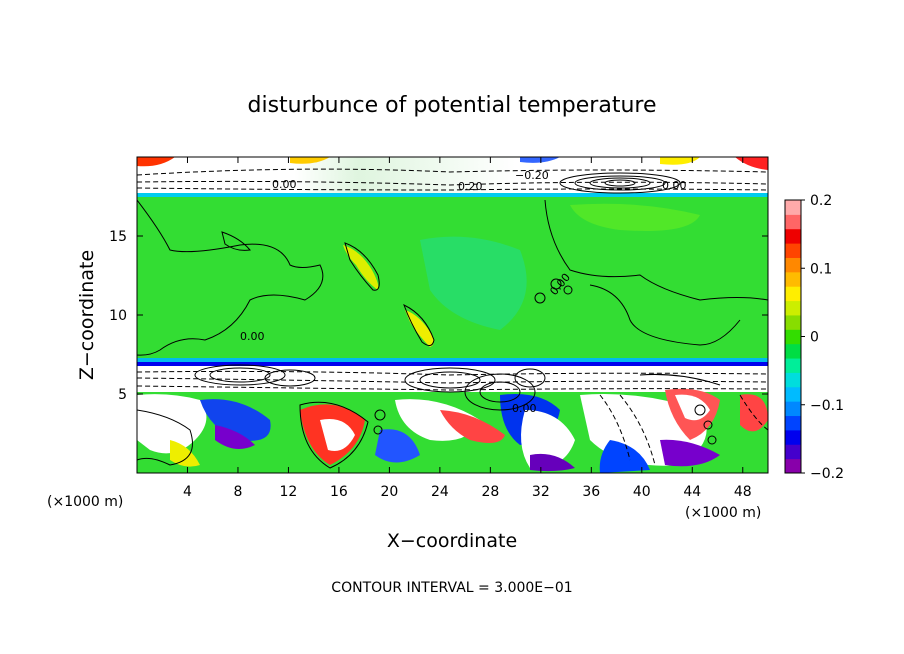  I want to click on cyan-patch, so click(473, 283).